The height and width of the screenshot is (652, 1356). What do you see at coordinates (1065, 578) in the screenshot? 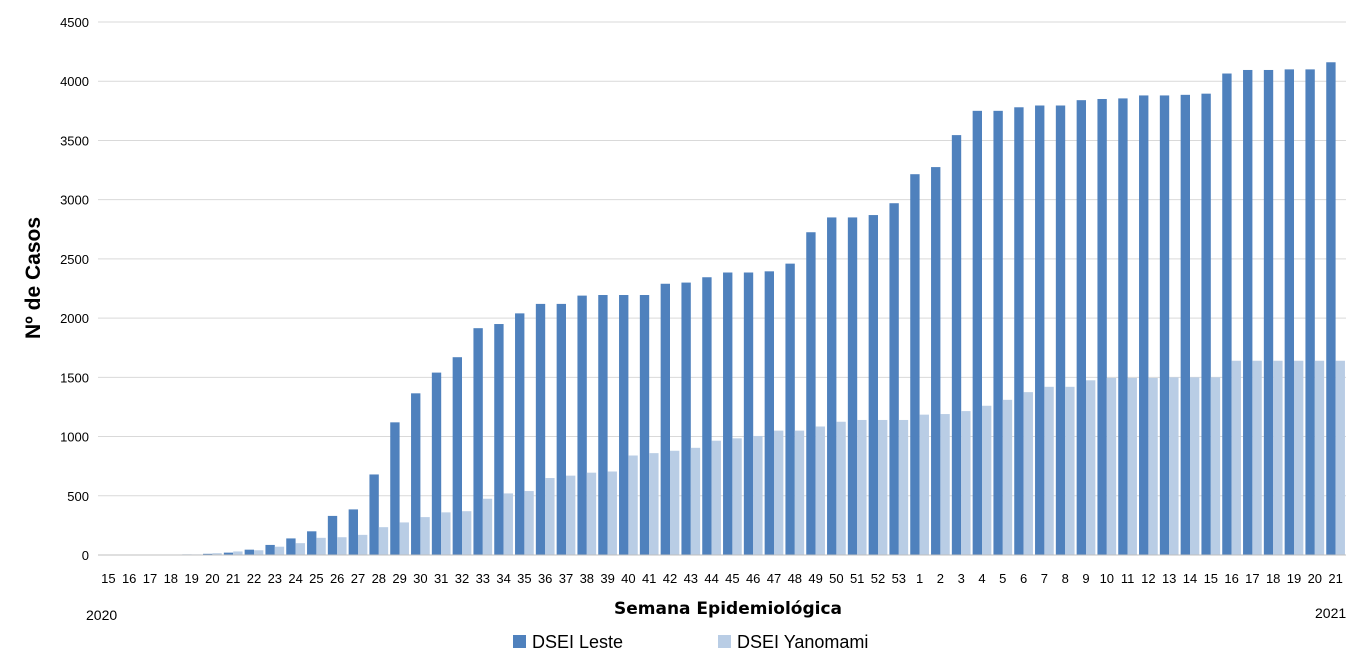
I see `x-tick-label: 8` at bounding box center [1065, 578].